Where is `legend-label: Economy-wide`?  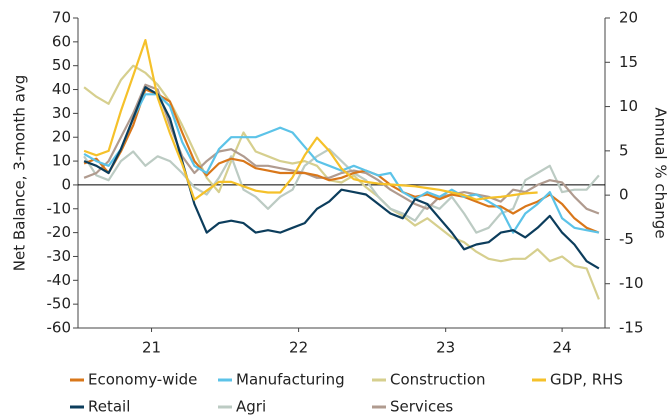 legend-label: Economy-wide is located at coordinates (142, 380).